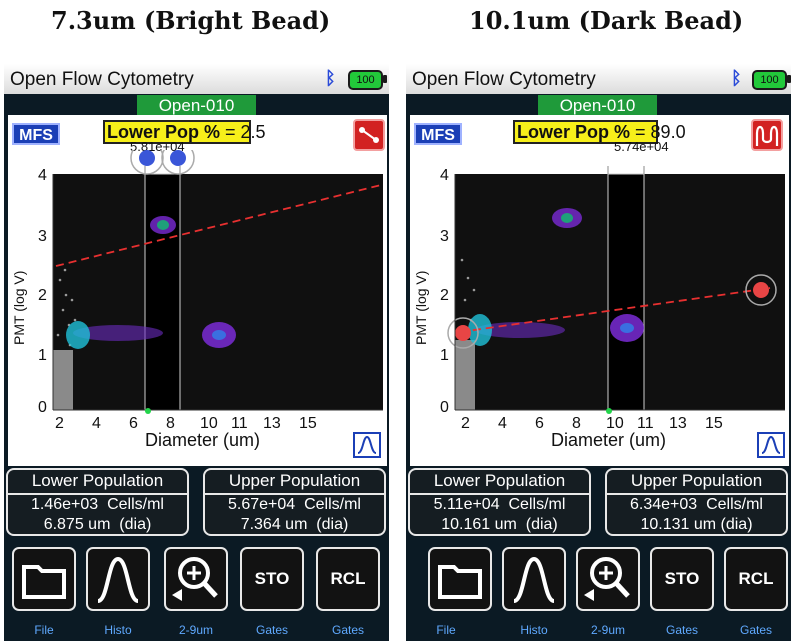 This screenshot has height=641, width=791. I want to click on gate-line-icon, so click(369, 135).